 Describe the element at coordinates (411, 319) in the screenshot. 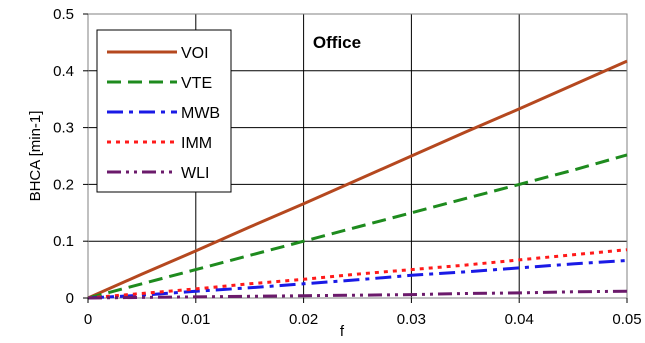

I see `x-tick-label: 0.03` at that location.